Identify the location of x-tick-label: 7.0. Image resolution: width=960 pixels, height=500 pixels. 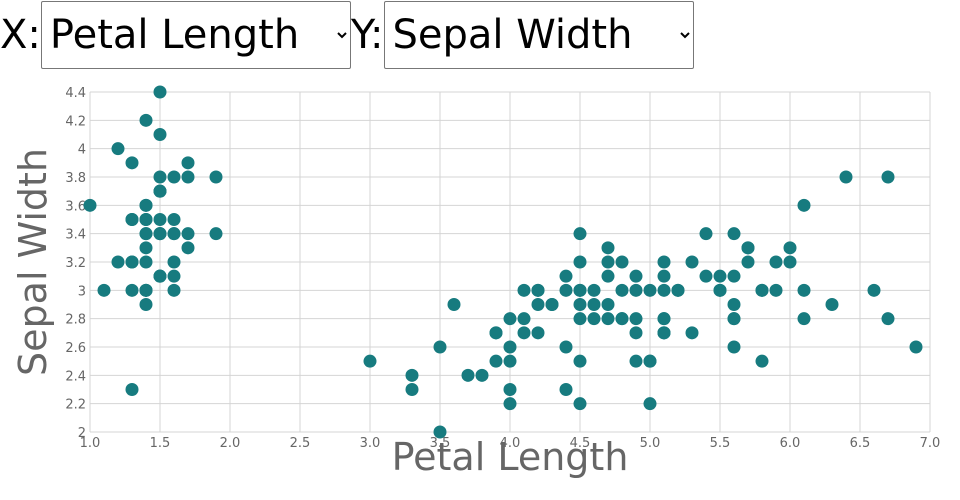
(930, 443).